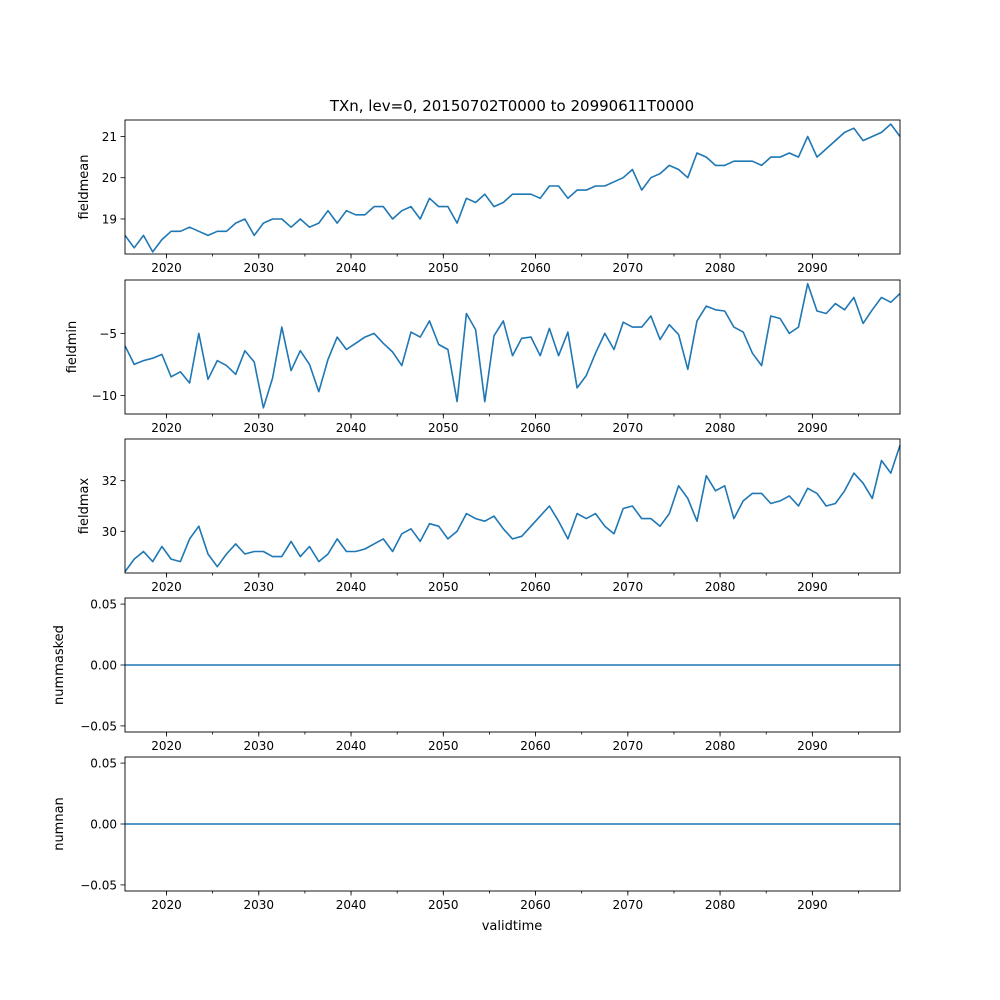  I want to click on y-tick-label: 19, so click(109, 219).